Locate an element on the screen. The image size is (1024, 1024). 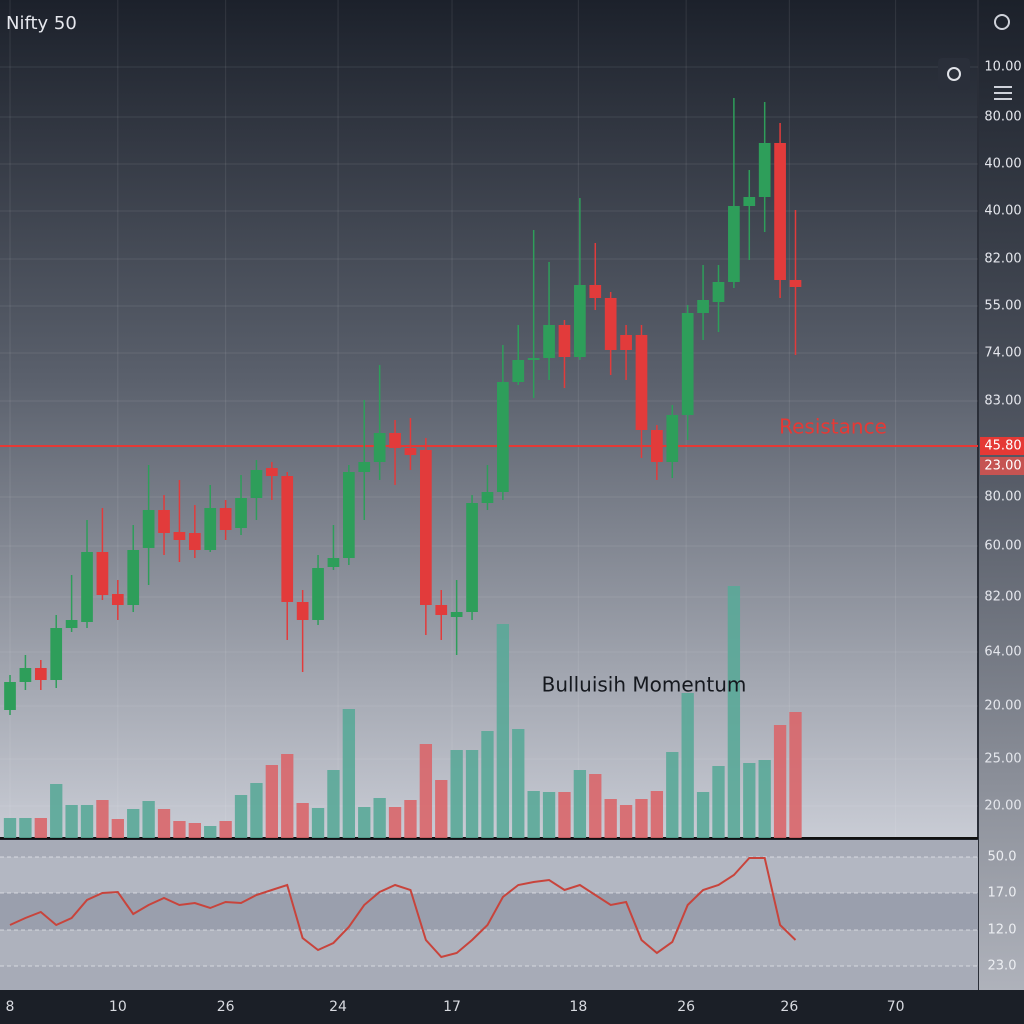
y-tick-label: 82.00 is located at coordinates (1002, 597).